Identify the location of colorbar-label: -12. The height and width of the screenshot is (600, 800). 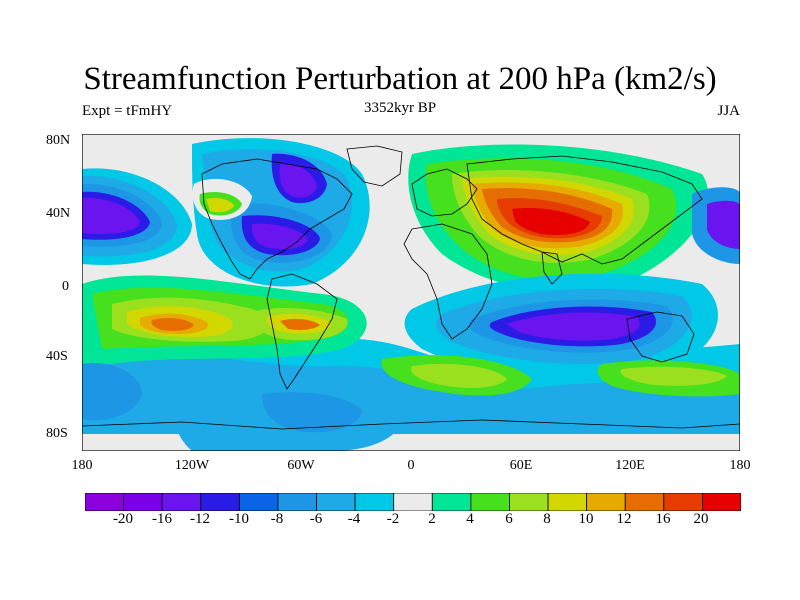
(200, 519).